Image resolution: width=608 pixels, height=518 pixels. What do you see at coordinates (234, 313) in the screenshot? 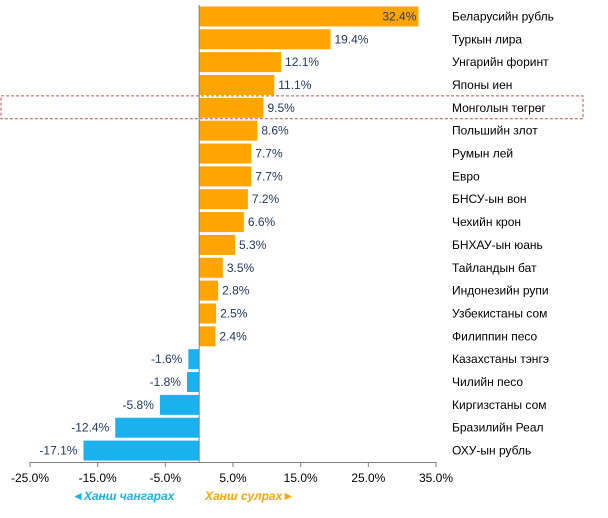
I see `value-label: 2.5%` at bounding box center [234, 313].